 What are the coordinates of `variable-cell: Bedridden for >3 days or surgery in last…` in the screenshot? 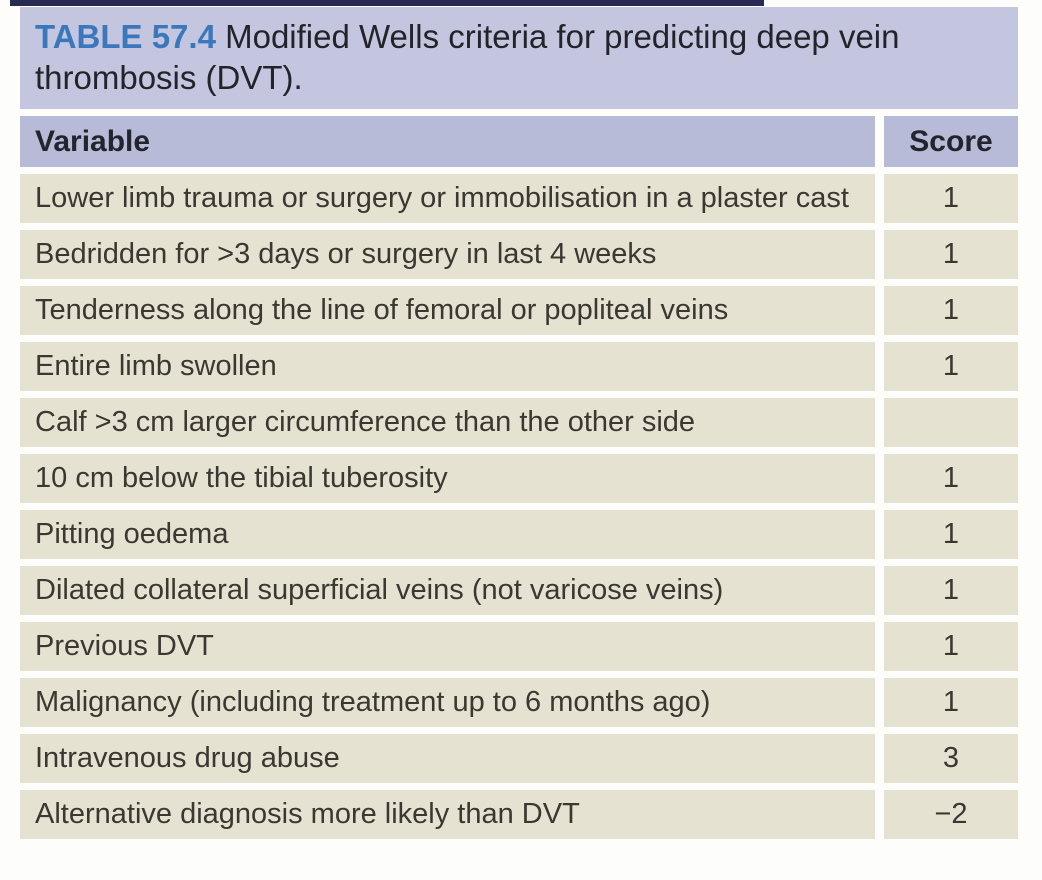 It's located at (447, 254).